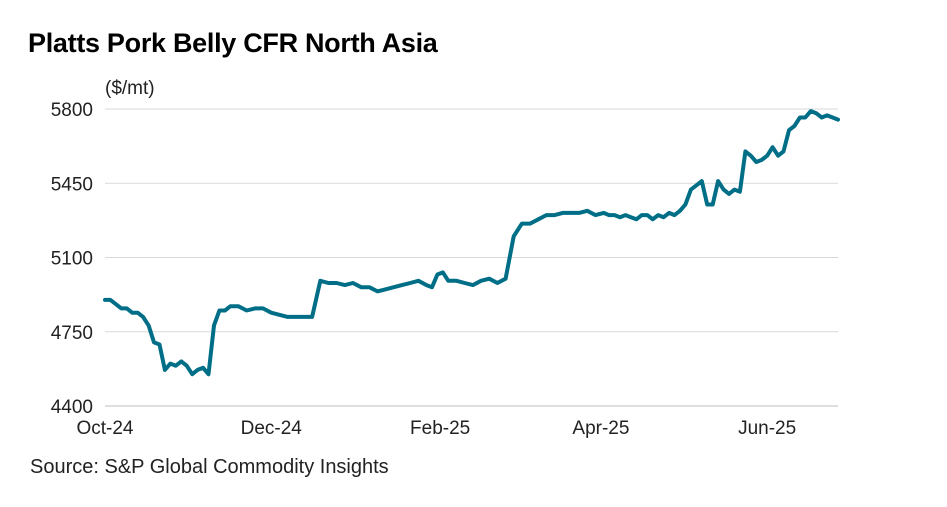 This screenshot has width=947, height=507. What do you see at coordinates (104, 428) in the screenshot?
I see `x-tick-label: Oct-24` at bounding box center [104, 428].